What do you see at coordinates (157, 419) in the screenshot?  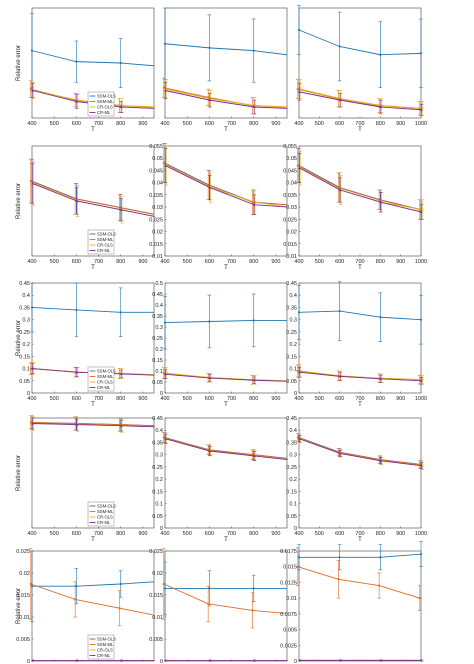 I see `y-tick-label: 0.45` at bounding box center [157, 419].